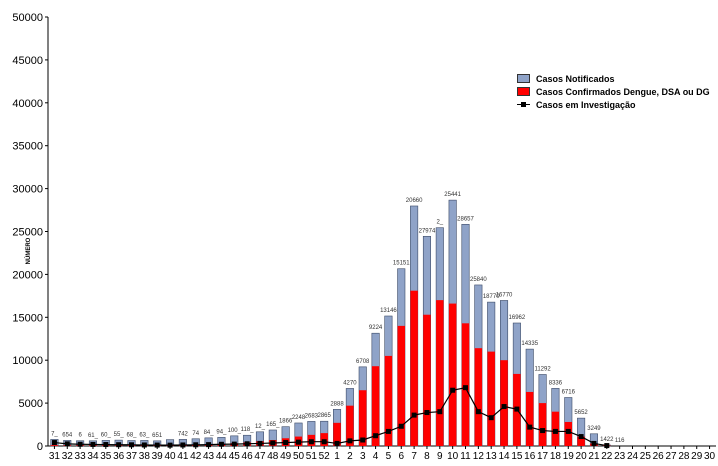 Image resolution: width=718 pixels, height=466 pixels. I want to click on x-tick-label: 7, so click(414, 456).